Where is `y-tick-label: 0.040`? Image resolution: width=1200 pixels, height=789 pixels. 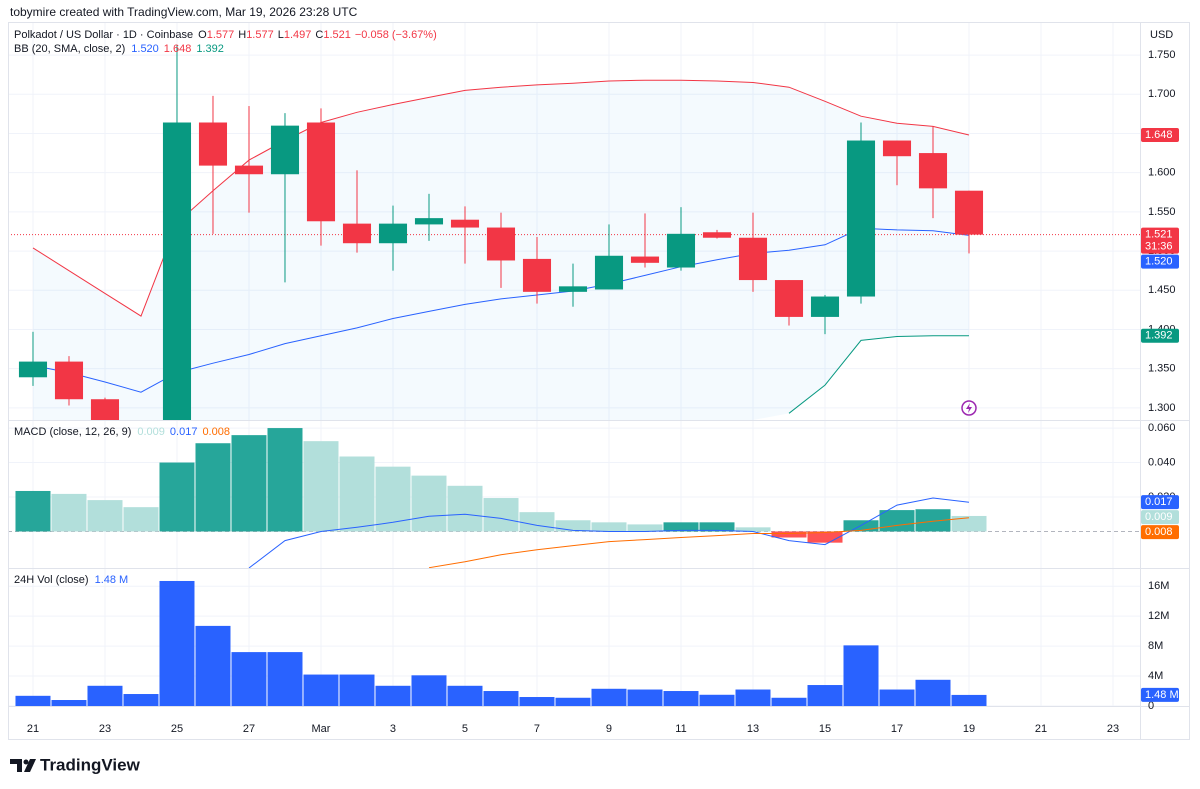
y-tick-label: 0.040 is located at coordinates (1162, 462).